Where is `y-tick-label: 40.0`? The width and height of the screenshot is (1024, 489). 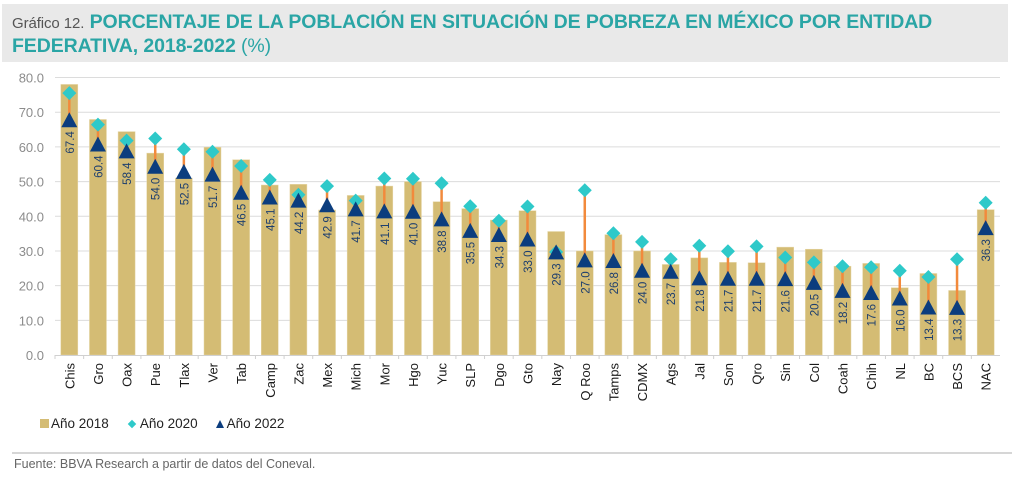
y-tick-label: 40.0 is located at coordinates (31, 216).